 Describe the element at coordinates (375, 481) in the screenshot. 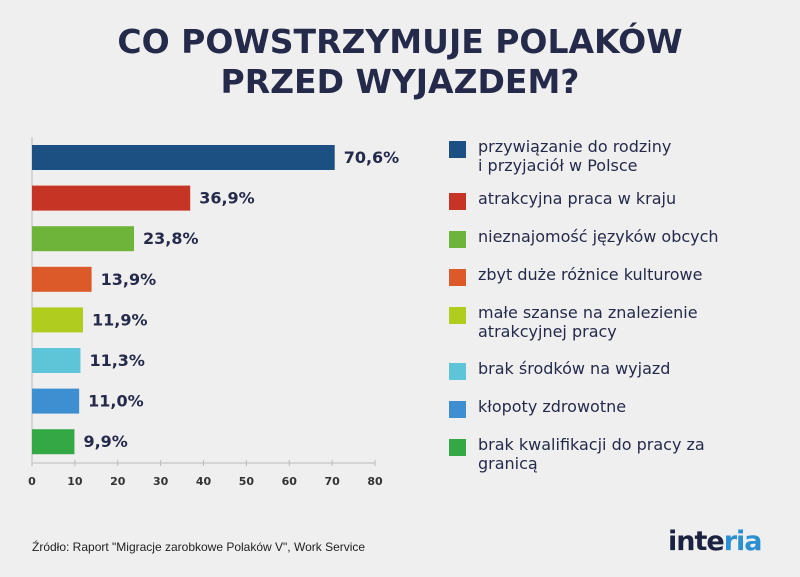

I see `x-tick-label: 80` at that location.